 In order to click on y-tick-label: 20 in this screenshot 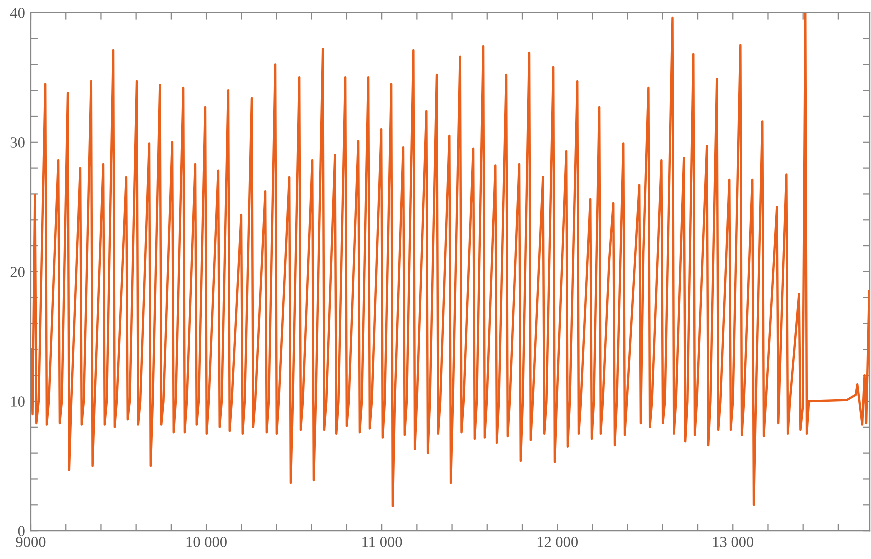, I will do `click(17, 272)`.